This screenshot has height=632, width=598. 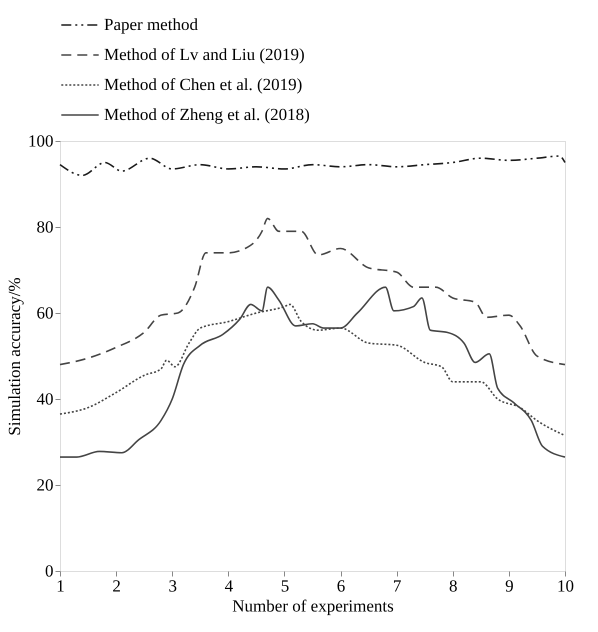 What do you see at coordinates (151, 24) in the screenshot?
I see `legend-label: Paper method` at bounding box center [151, 24].